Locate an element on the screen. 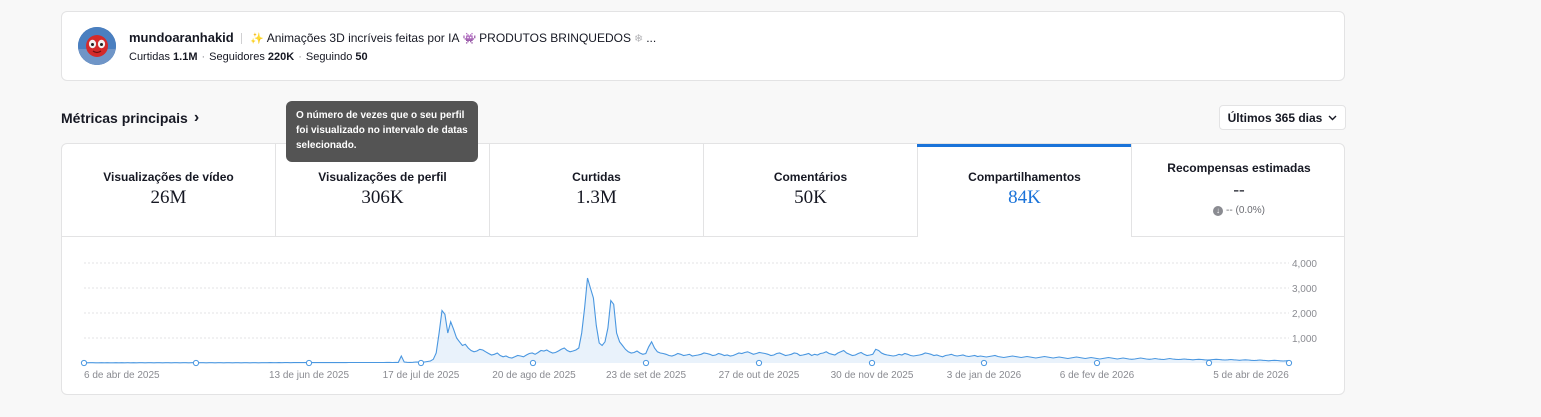 The image size is (1541, 417). snowflake-icon: ❄ is located at coordinates (638, 38).